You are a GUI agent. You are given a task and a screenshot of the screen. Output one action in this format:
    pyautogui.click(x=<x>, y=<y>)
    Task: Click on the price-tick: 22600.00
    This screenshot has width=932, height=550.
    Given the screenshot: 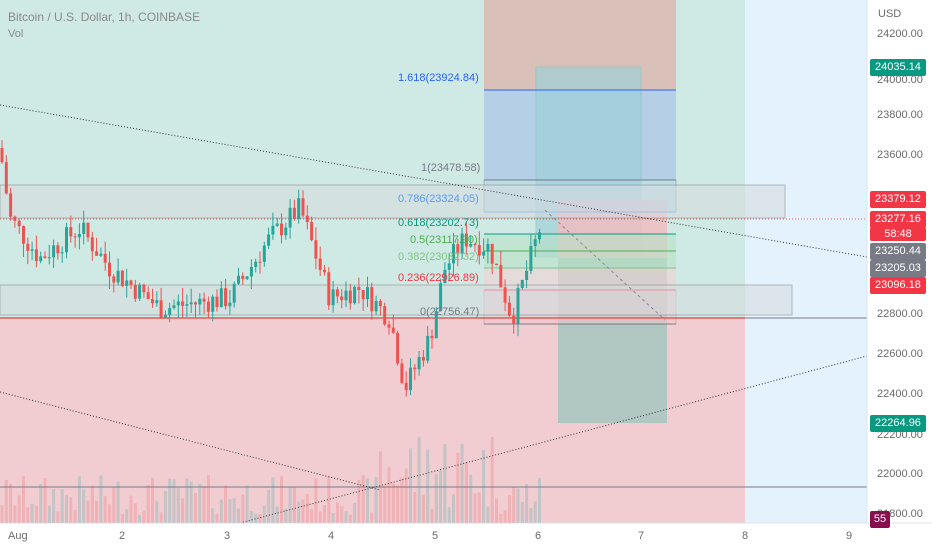 What is the action you would take?
    pyautogui.click(x=900, y=354)
    